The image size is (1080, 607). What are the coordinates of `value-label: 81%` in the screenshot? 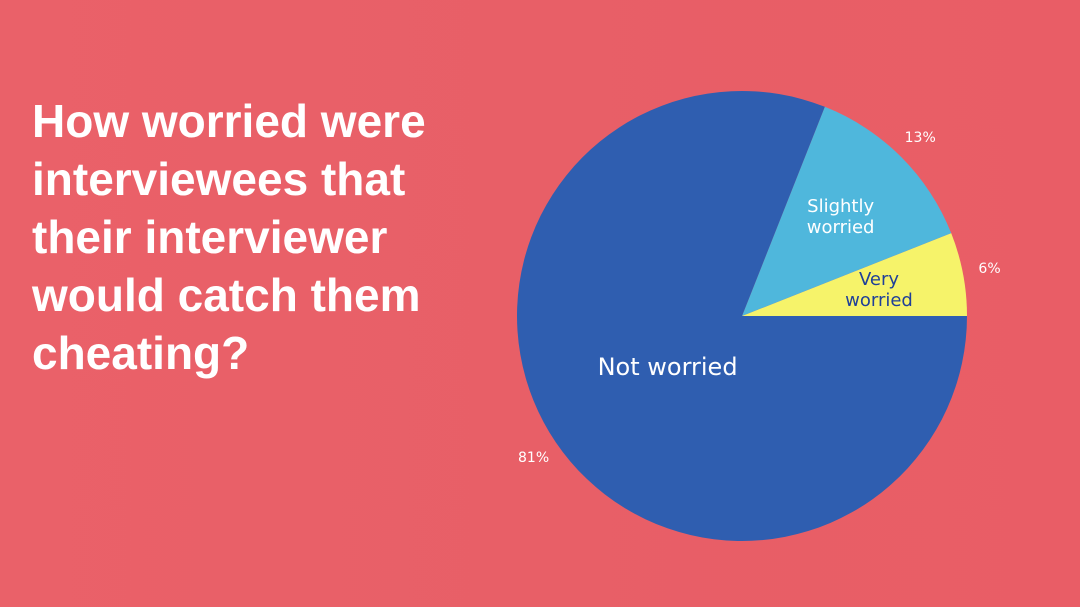 It's located at (534, 457).